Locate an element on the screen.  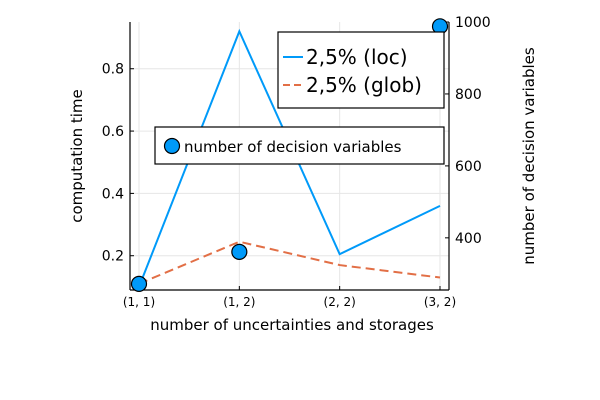
legend-lines: 2,5% (loc) 2,5% (glob) is located at coordinates (361, 70).